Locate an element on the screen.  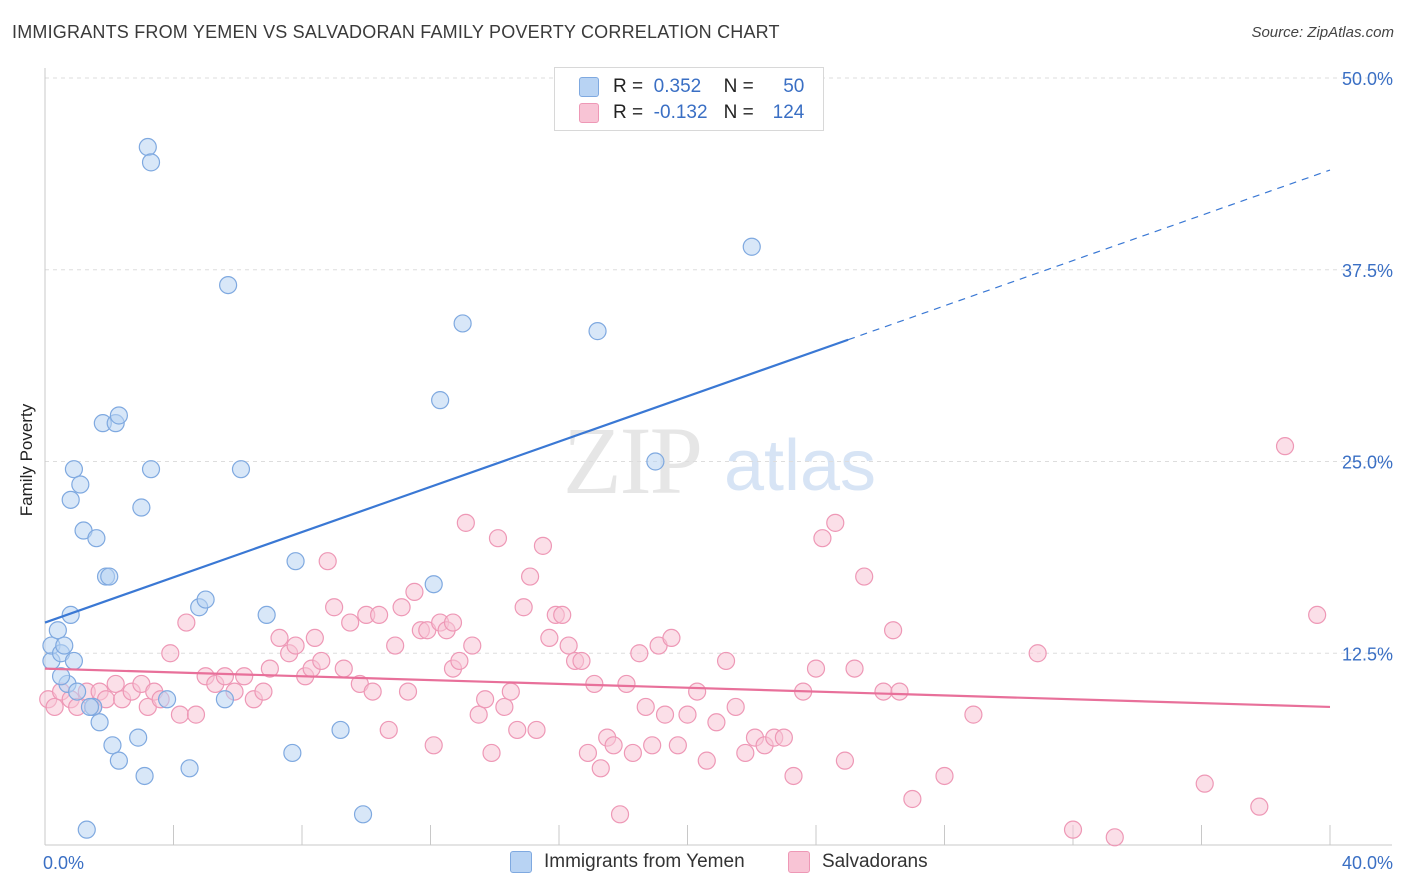
legend-row-salvadorans: R = -0.132 N = 124 is located at coordinates (691, 113).